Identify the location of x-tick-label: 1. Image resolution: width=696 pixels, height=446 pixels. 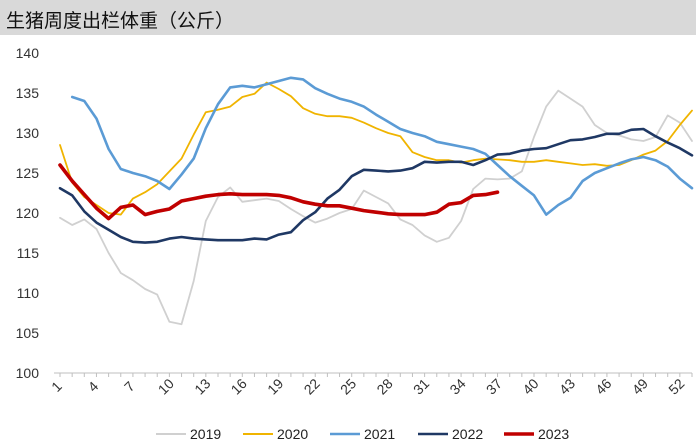
(56, 386).